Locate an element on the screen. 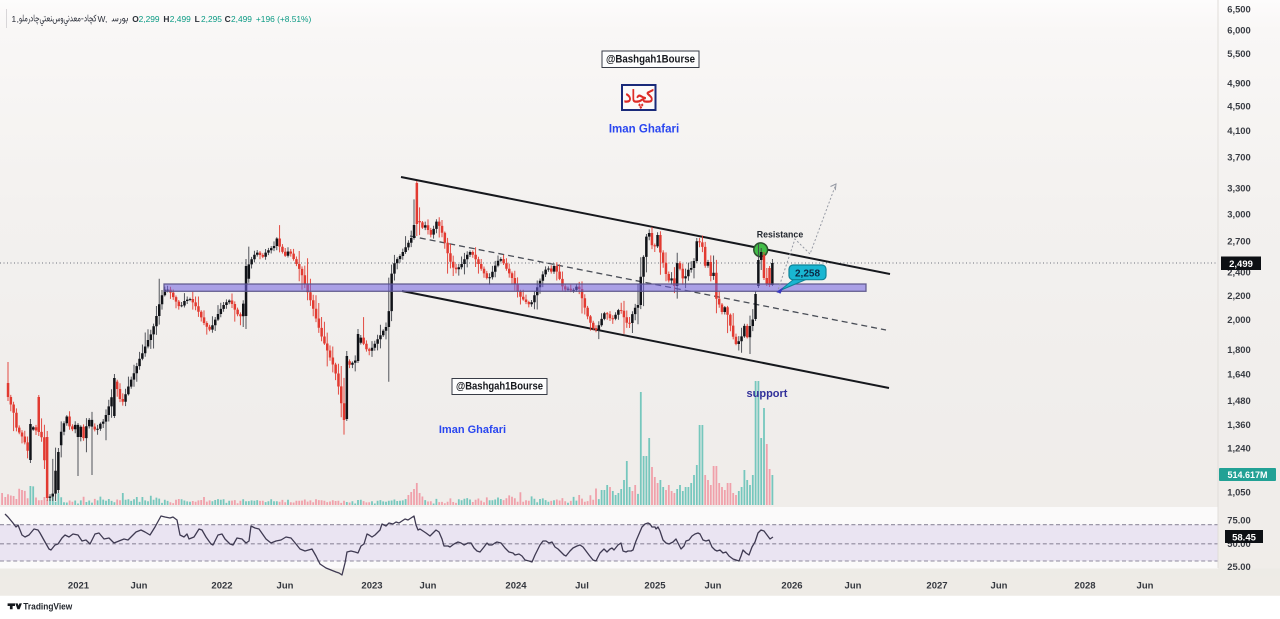  svg-text: 4,500 is located at coordinates (1238, 105).